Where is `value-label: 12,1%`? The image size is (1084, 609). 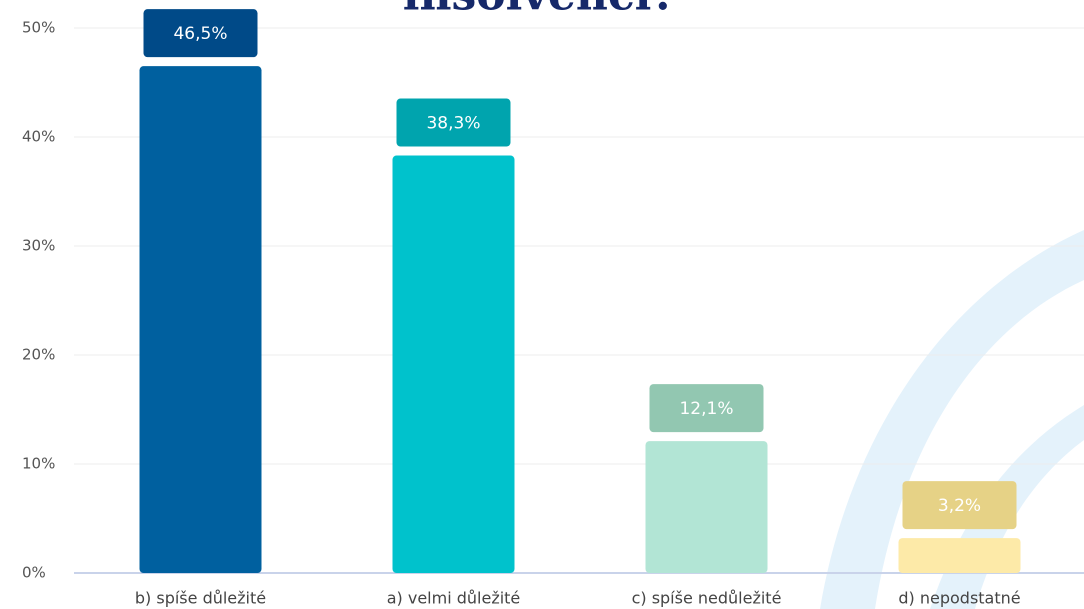 value-label: 12,1% is located at coordinates (706, 409).